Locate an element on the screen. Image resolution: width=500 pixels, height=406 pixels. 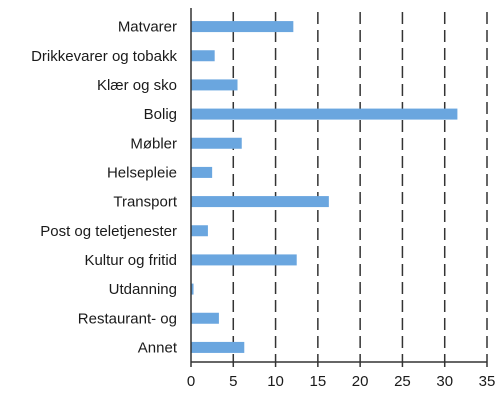
category-label: Klær og sko is located at coordinates (137, 85).